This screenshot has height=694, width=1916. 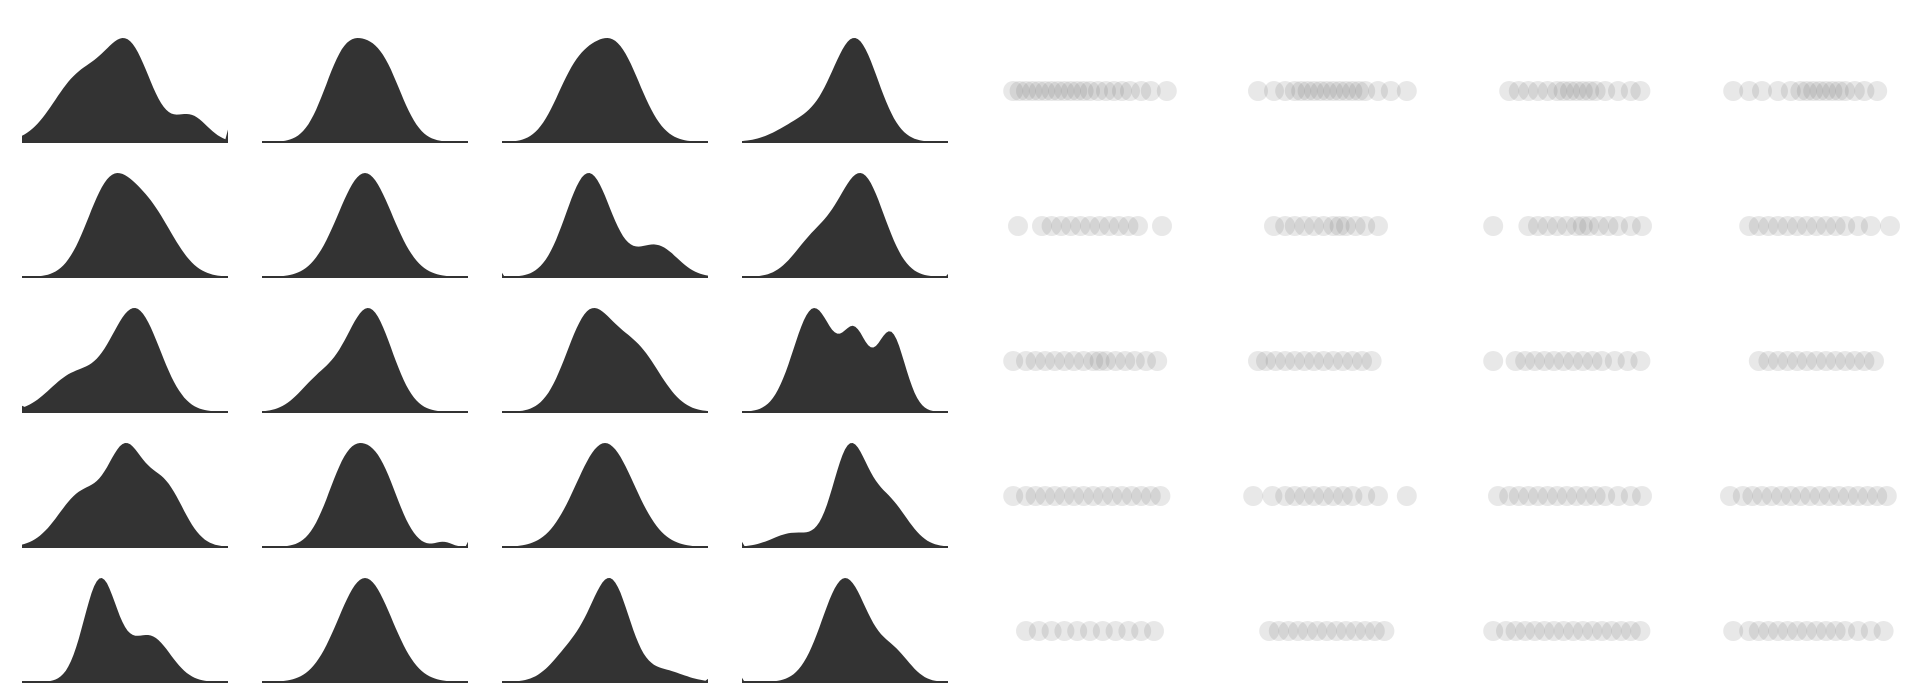 What do you see at coordinates (1567, 631) in the screenshot?
I see `strip-panel-s-r5c3` at bounding box center [1567, 631].